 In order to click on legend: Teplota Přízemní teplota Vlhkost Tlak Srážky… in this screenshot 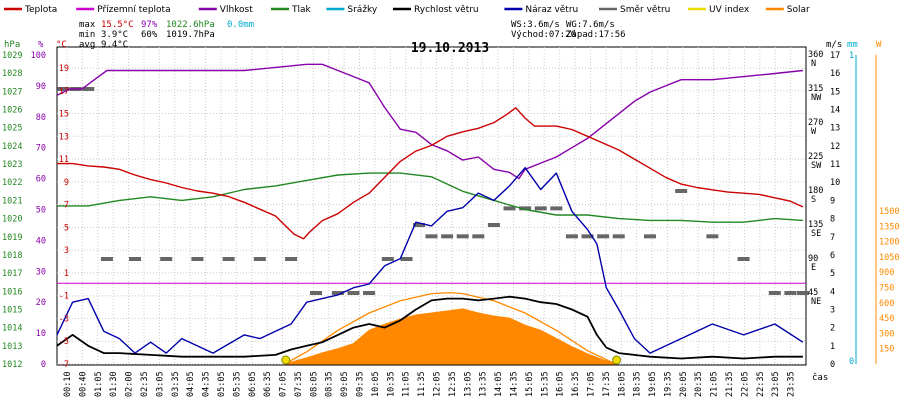, I will do `click(407, 10)`.